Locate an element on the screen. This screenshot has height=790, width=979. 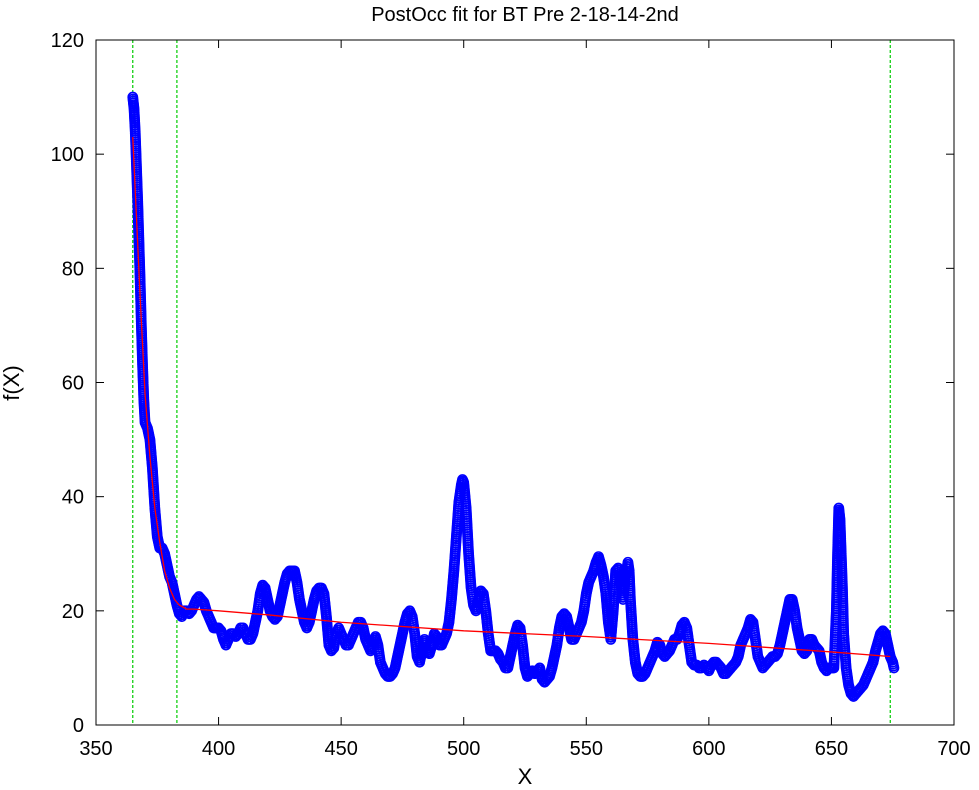
x-tick-label: 550 is located at coordinates (586, 749).